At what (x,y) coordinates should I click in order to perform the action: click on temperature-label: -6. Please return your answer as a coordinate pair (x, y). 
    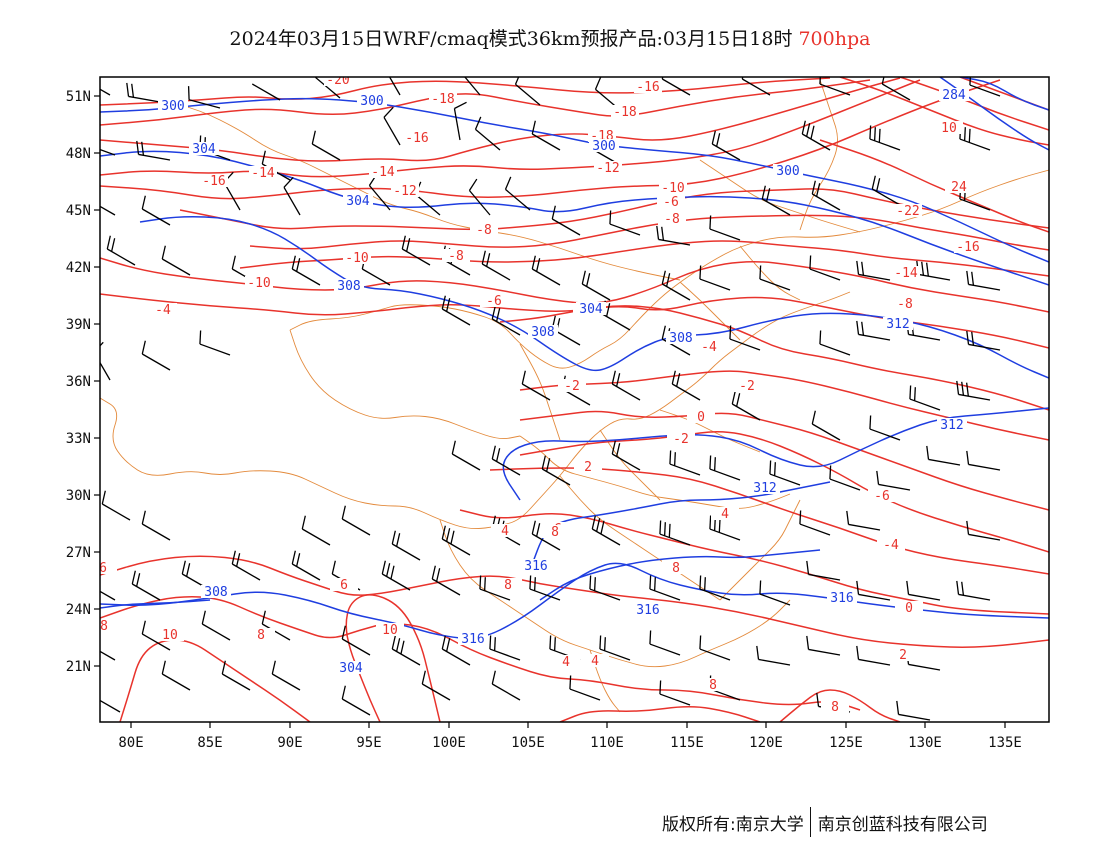
    Looking at the image, I should click on (494, 301).